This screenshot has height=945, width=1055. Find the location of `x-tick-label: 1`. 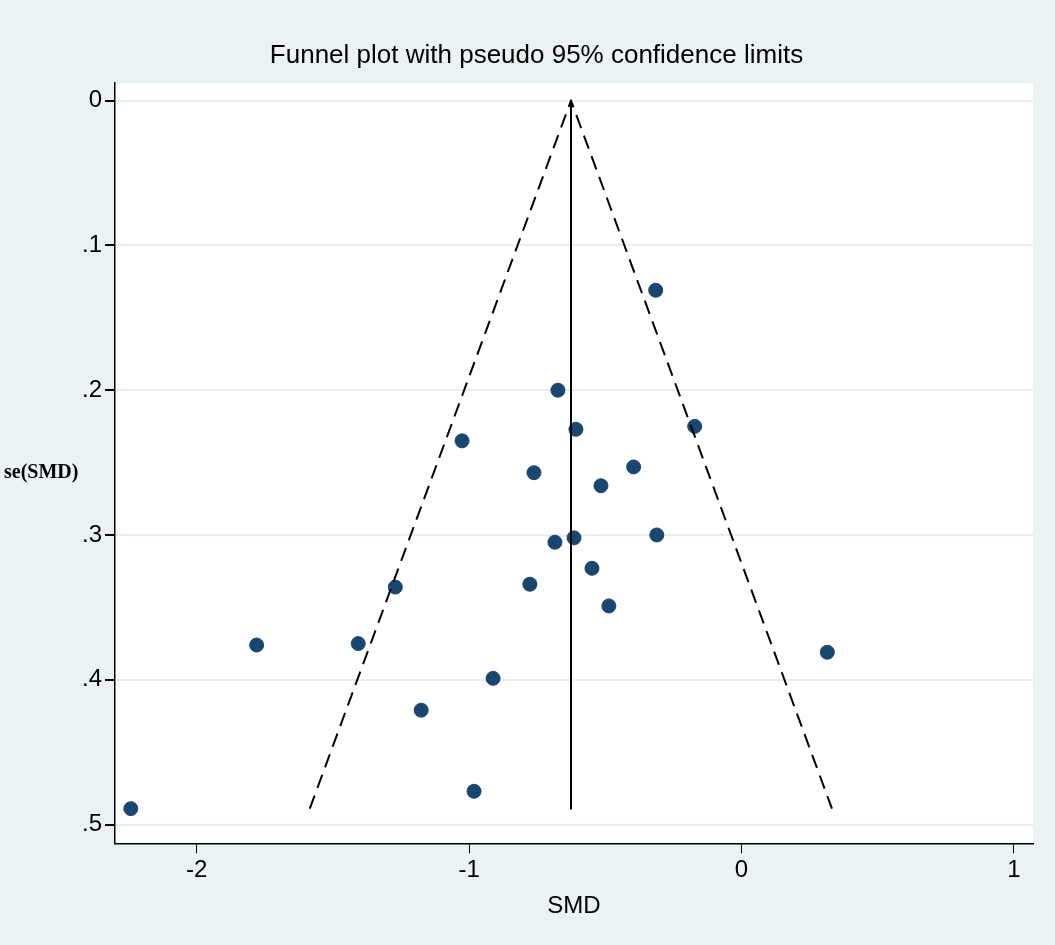

x-tick-label: 1 is located at coordinates (1014, 869).